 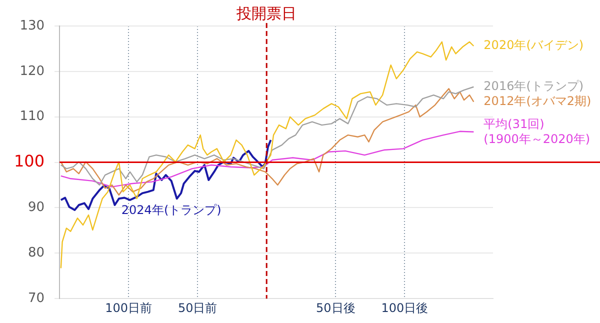 I want to click on series-label: 2012年(オバマ2期), so click(x=538, y=101).